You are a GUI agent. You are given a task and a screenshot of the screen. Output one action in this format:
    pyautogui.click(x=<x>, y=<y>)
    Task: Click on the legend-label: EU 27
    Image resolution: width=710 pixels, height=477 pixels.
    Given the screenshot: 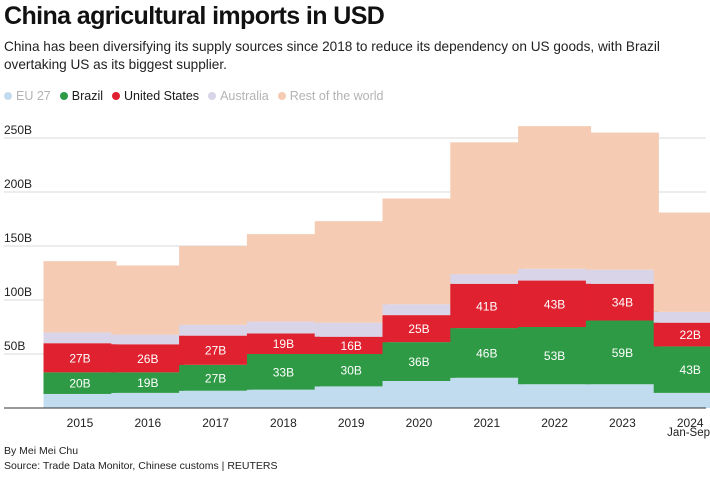 What is the action you would take?
    pyautogui.click(x=33, y=96)
    